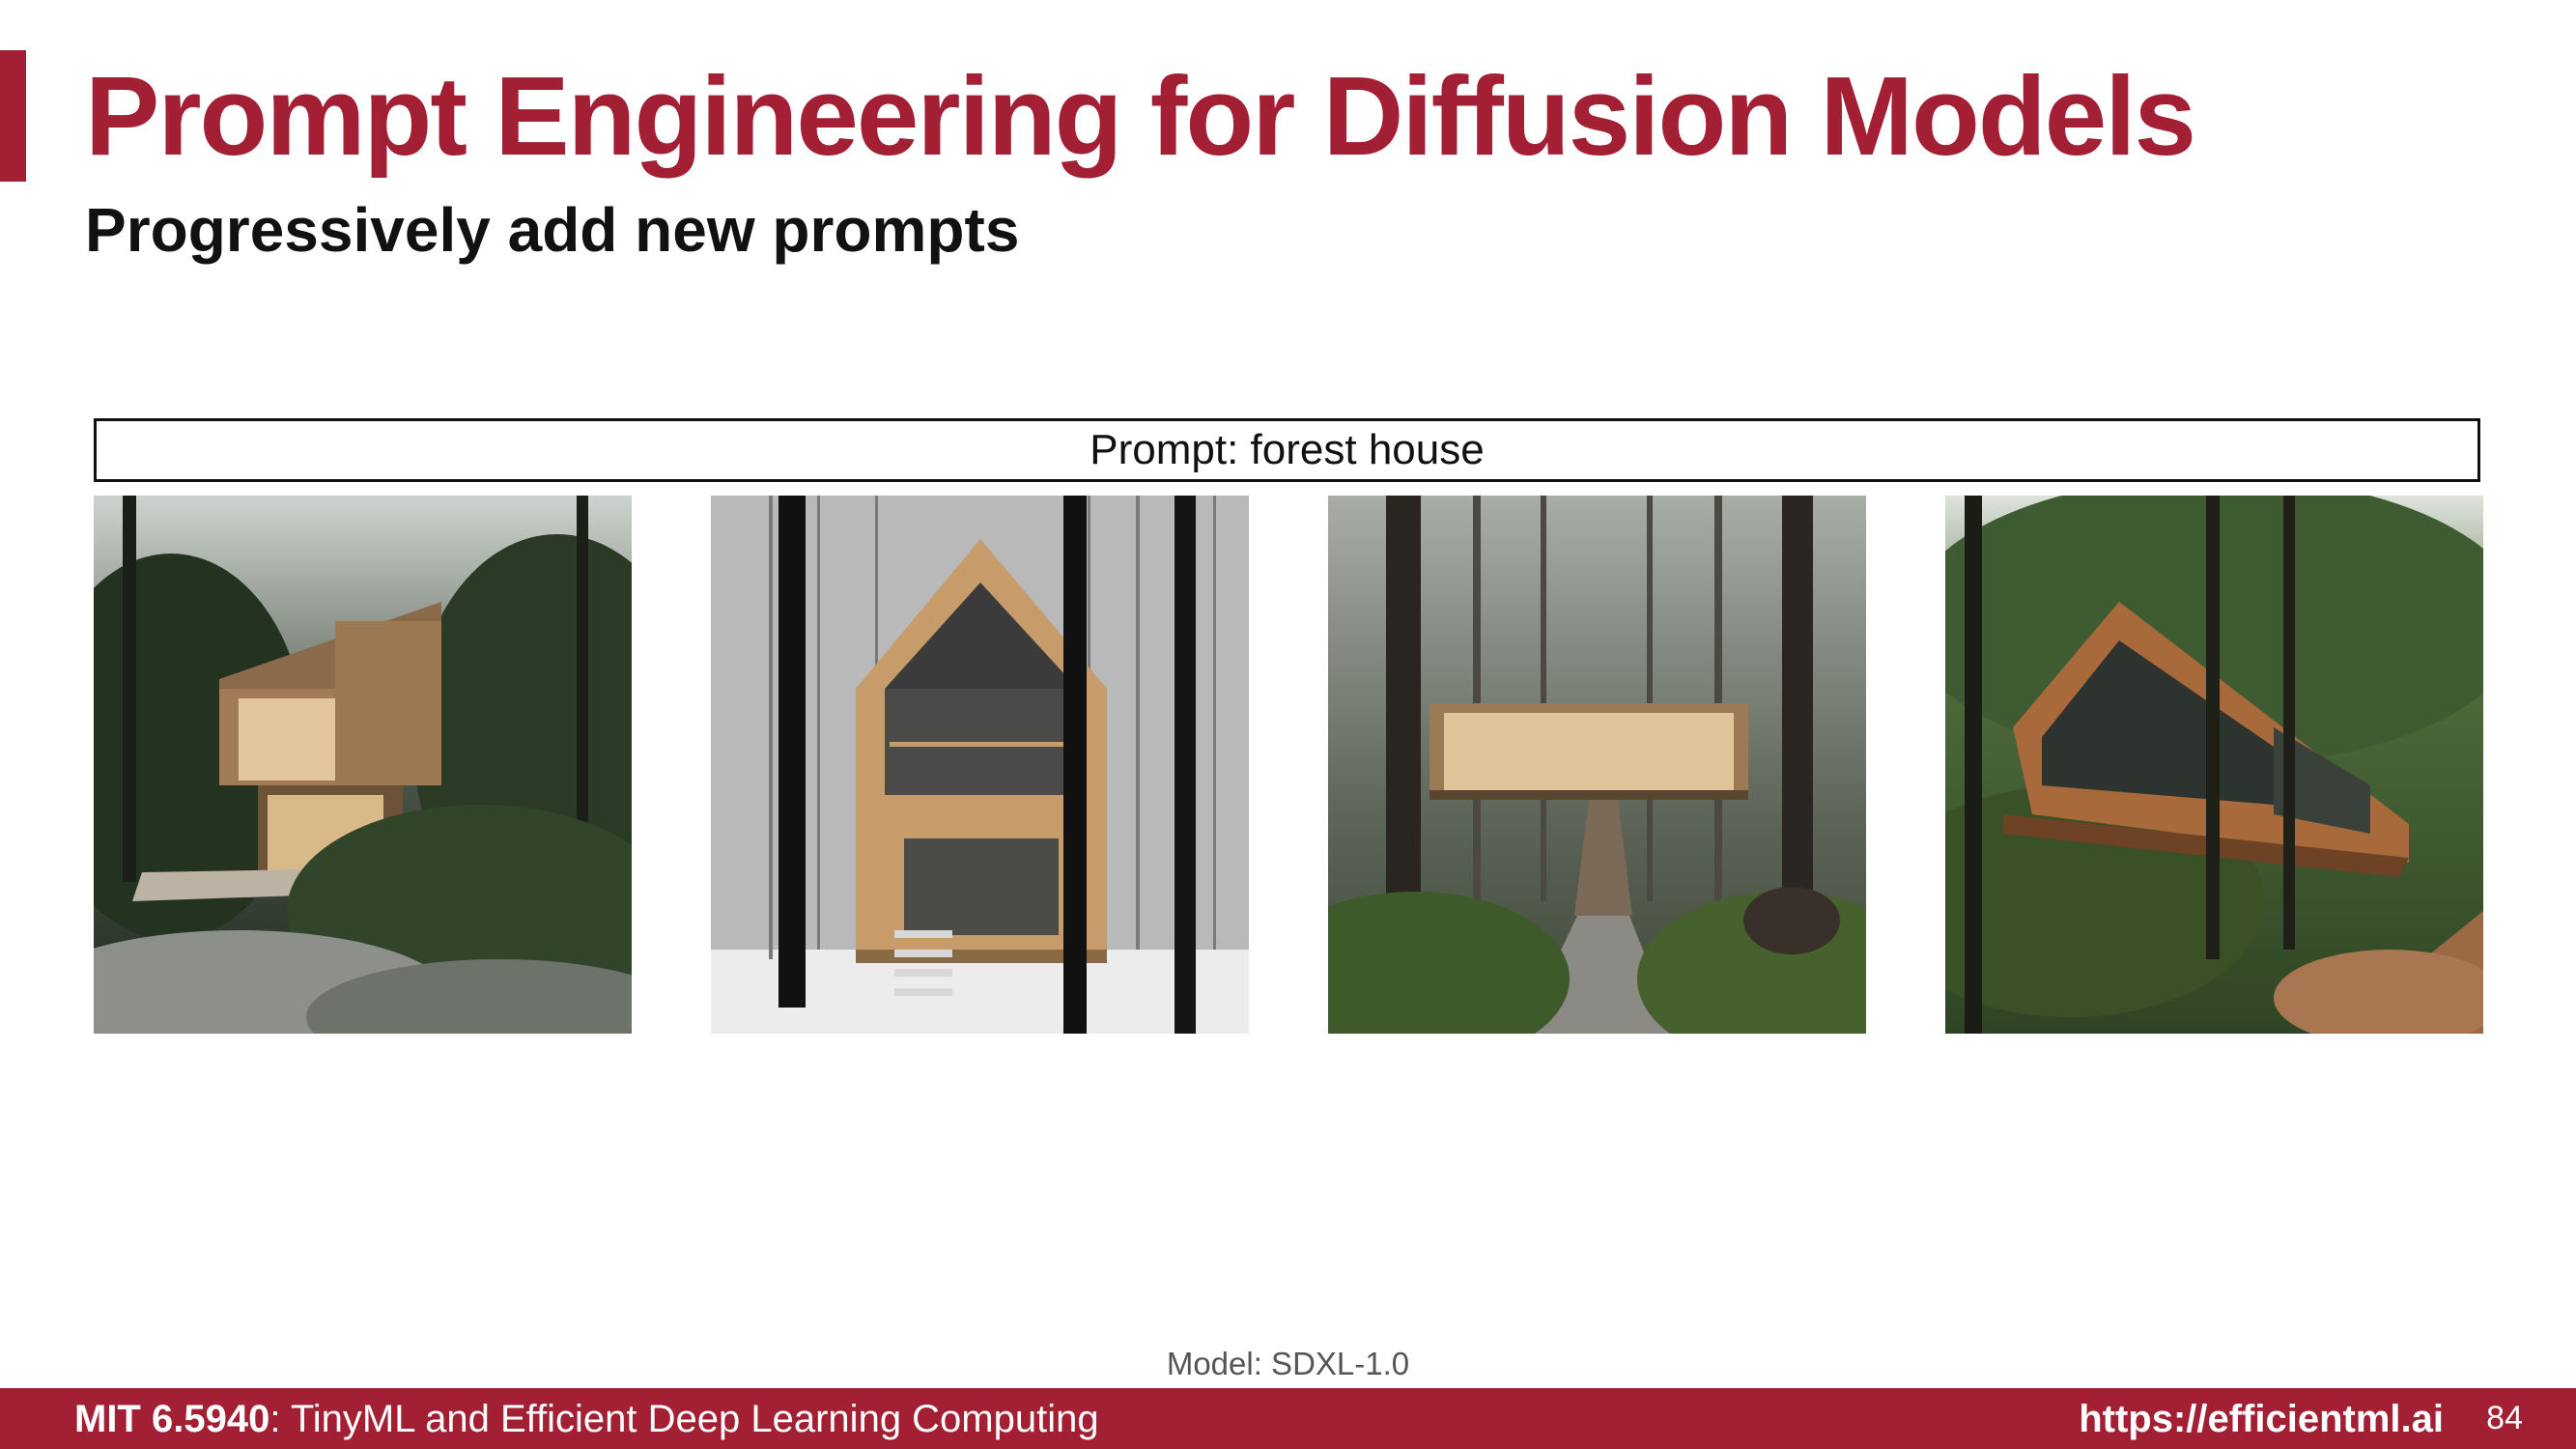  Describe the element at coordinates (1140, 116) in the screenshot. I see `slide-title: Prompt Engineering for Diffusion Models` at that location.